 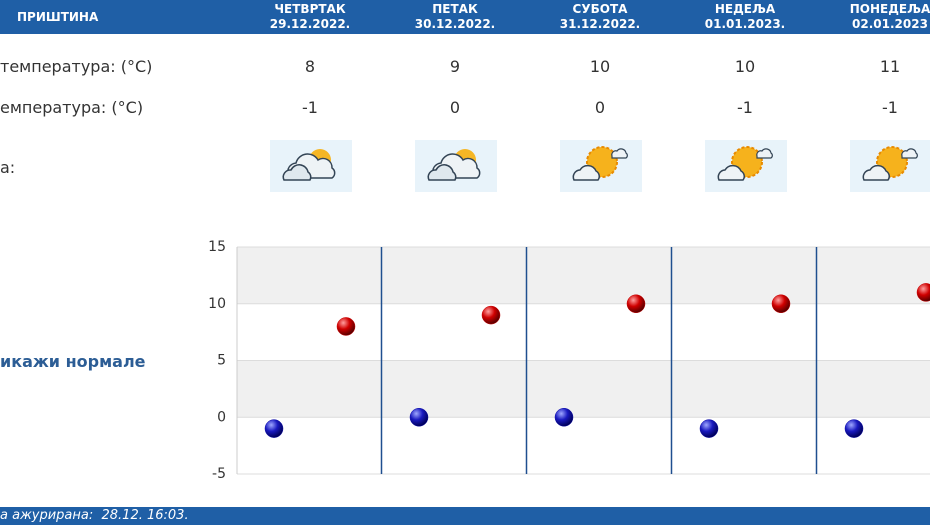 What do you see at coordinates (8, 167) in the screenshot?
I see `row-label: а:` at bounding box center [8, 167].